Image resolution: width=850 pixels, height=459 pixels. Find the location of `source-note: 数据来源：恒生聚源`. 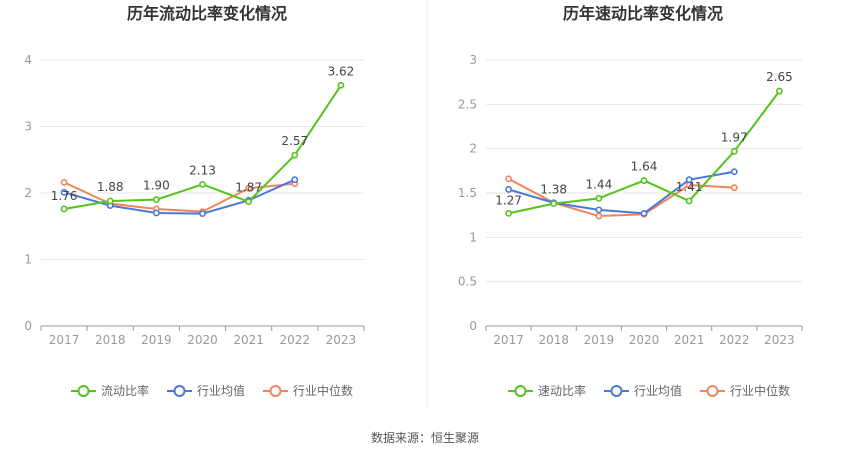

source-note: 数据来源：恒生聚源 is located at coordinates (424, 438).